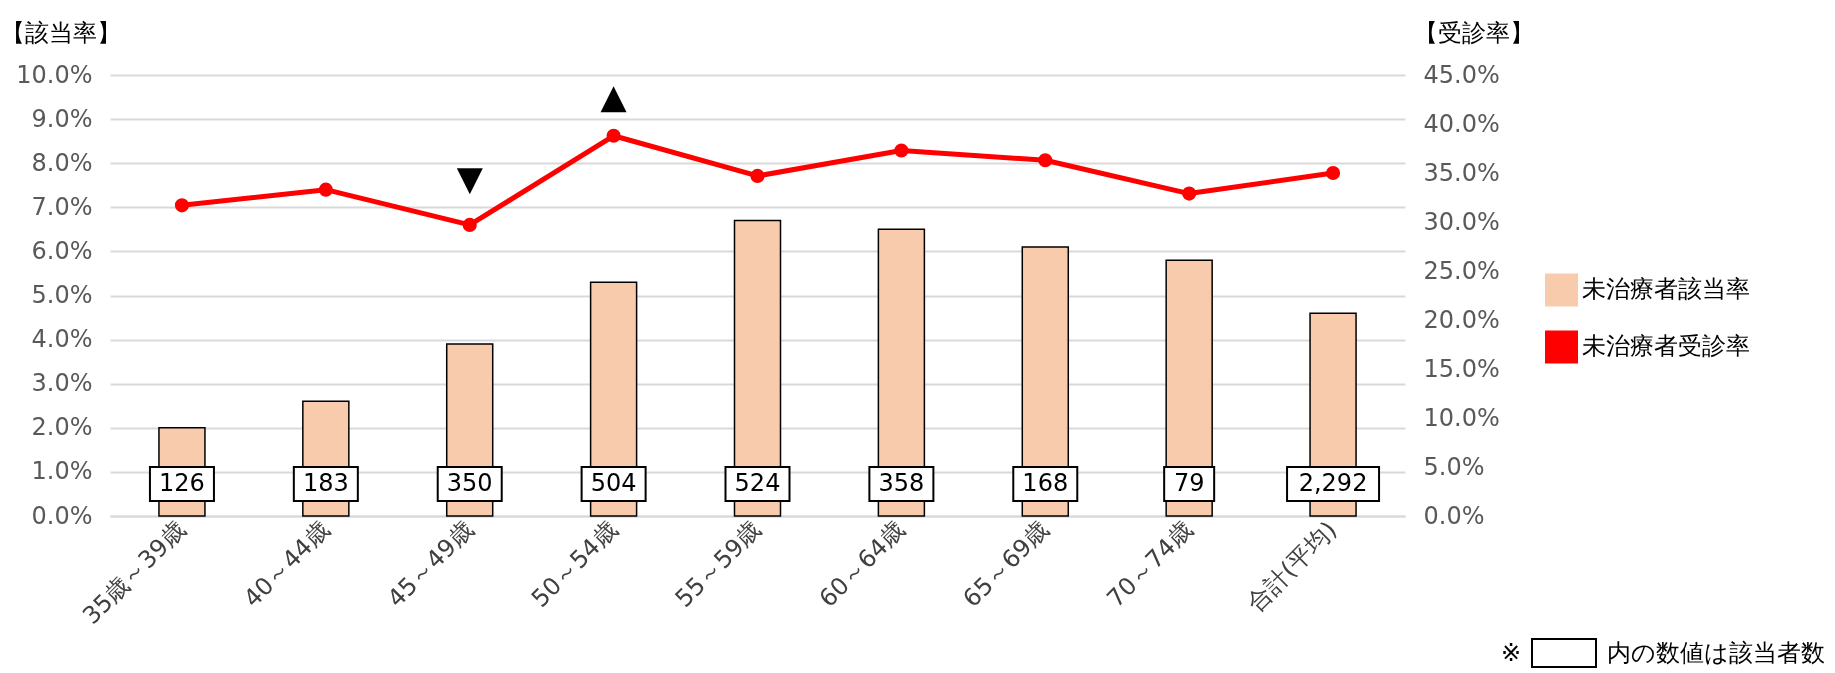 The image size is (1835, 673). Describe the element at coordinates (1716, 653) in the screenshot. I see `text: 内の数値は該当者数` at that location.